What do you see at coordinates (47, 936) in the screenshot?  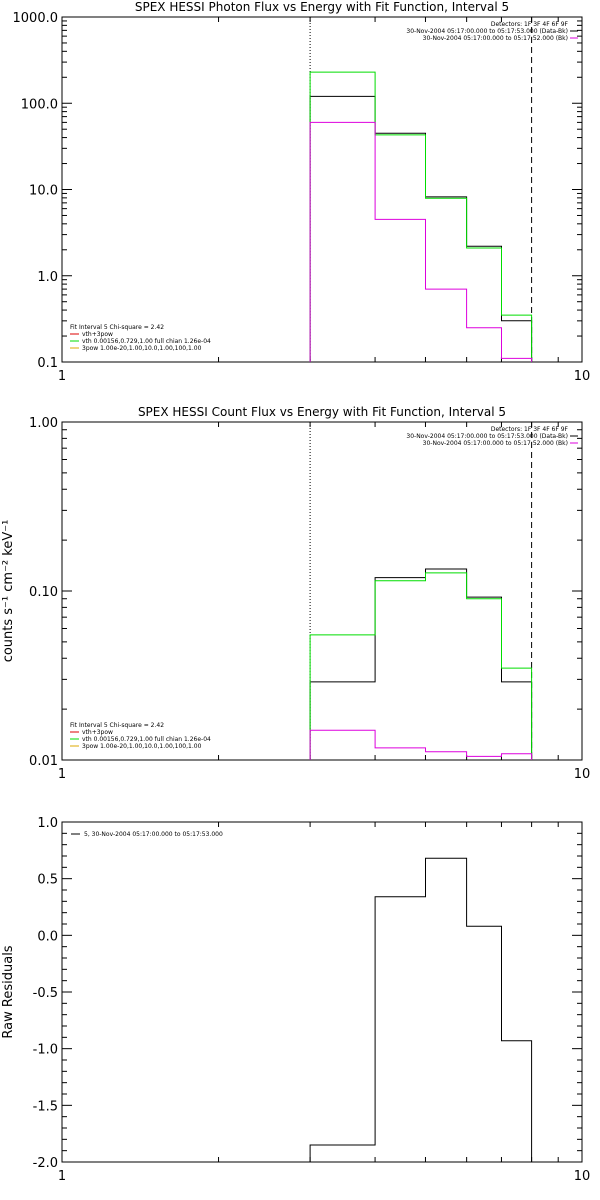 I see `y-tick-label: 0.0` at bounding box center [47, 936].